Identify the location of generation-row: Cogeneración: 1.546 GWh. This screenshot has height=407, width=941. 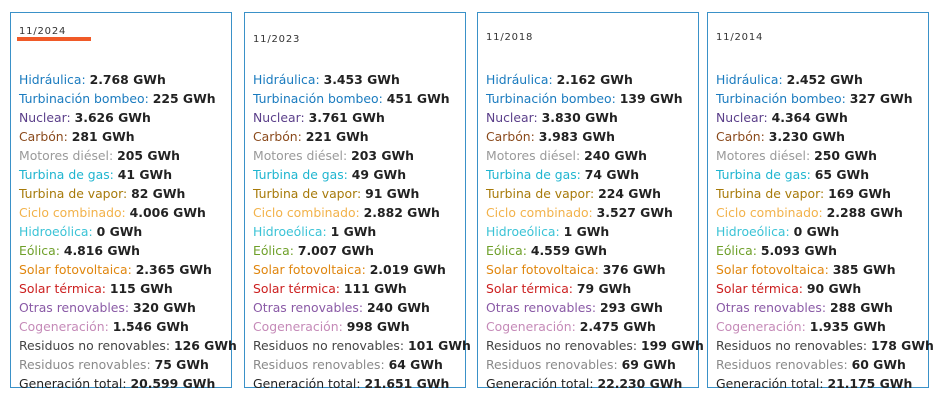
(123, 326).